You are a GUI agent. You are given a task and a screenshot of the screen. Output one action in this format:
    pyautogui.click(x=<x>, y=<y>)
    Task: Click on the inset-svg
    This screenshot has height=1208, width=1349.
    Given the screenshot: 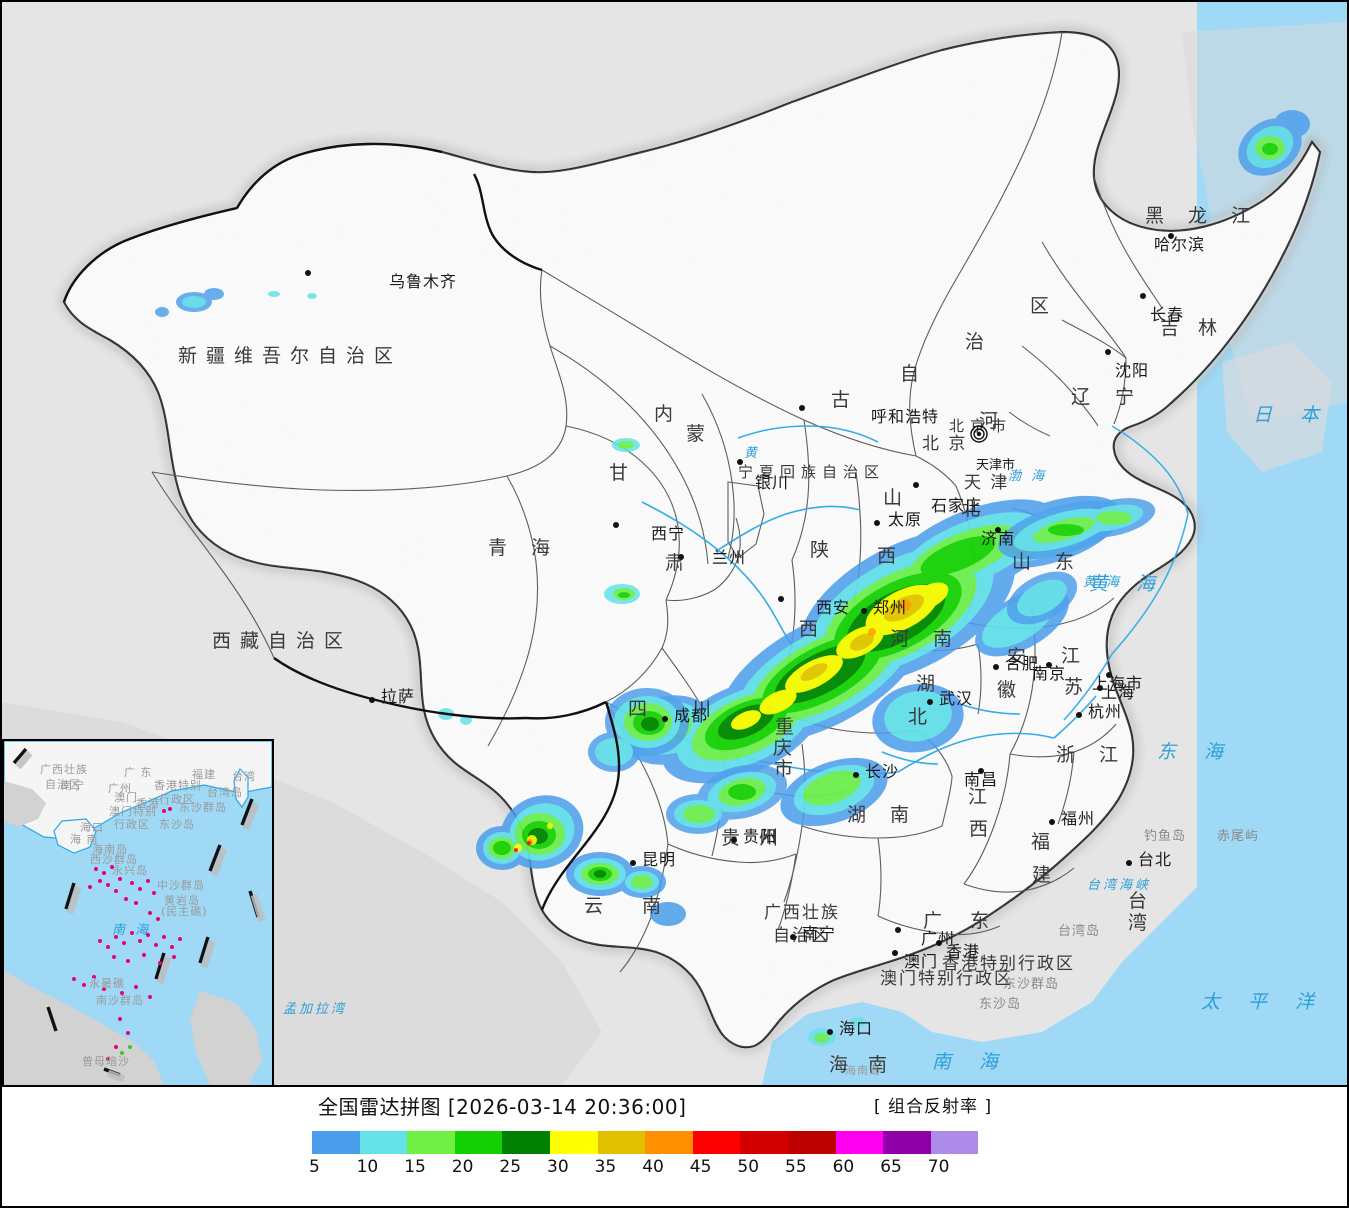 What is the action you would take?
    pyautogui.click(x=138, y=913)
    